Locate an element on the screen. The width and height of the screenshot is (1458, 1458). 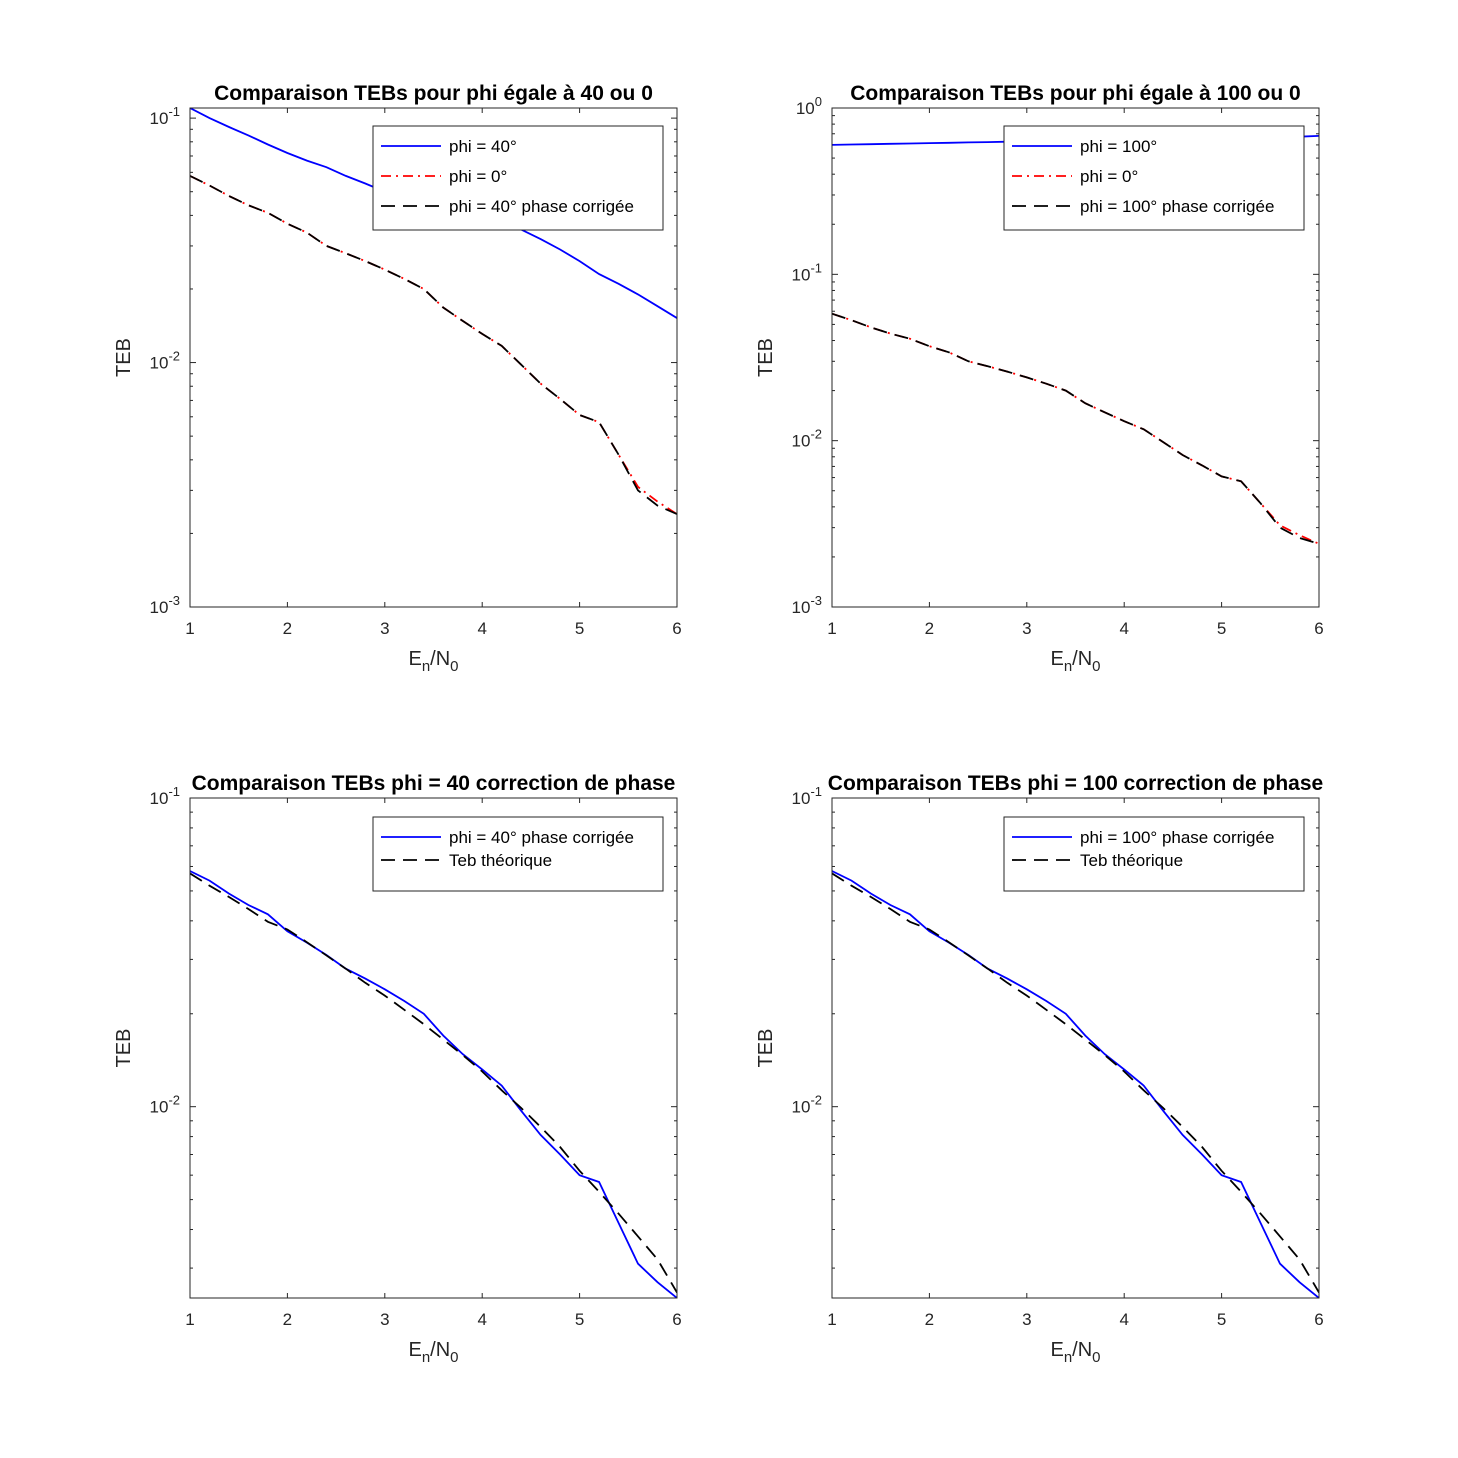
legend-label: Teb théorique is located at coordinates (500, 860).